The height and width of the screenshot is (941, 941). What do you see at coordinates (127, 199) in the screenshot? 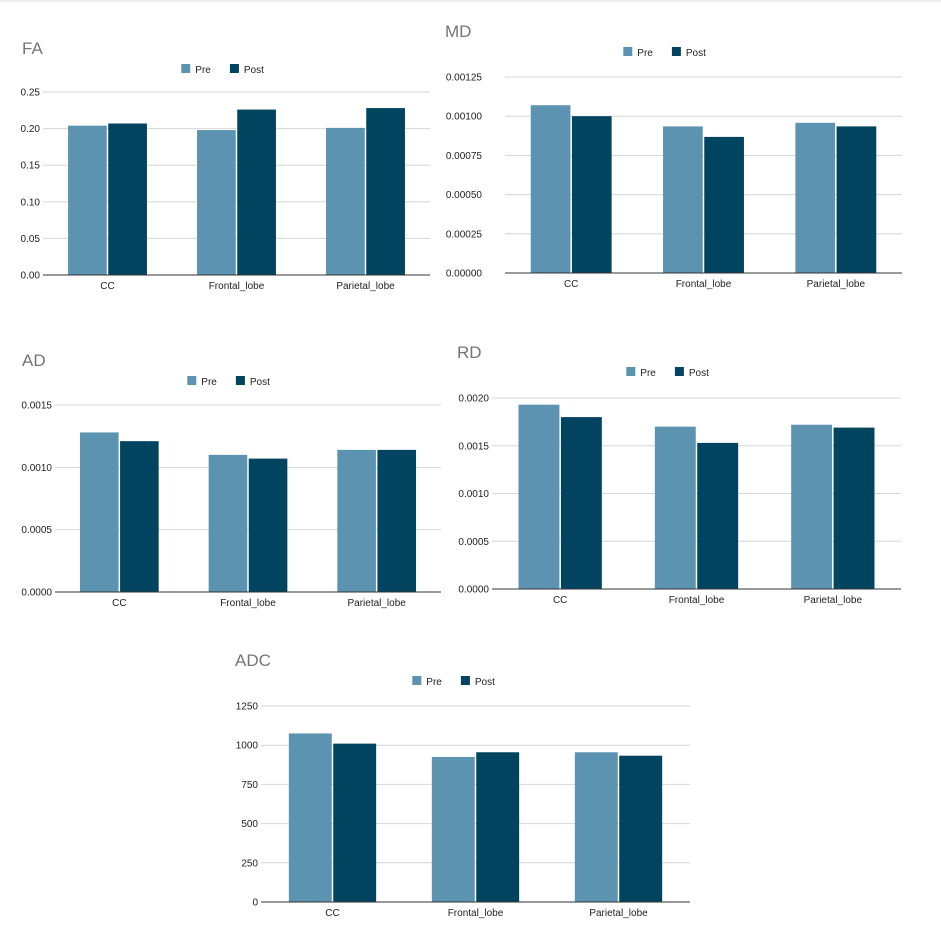
I see `fa-bar-post-cc` at bounding box center [127, 199].